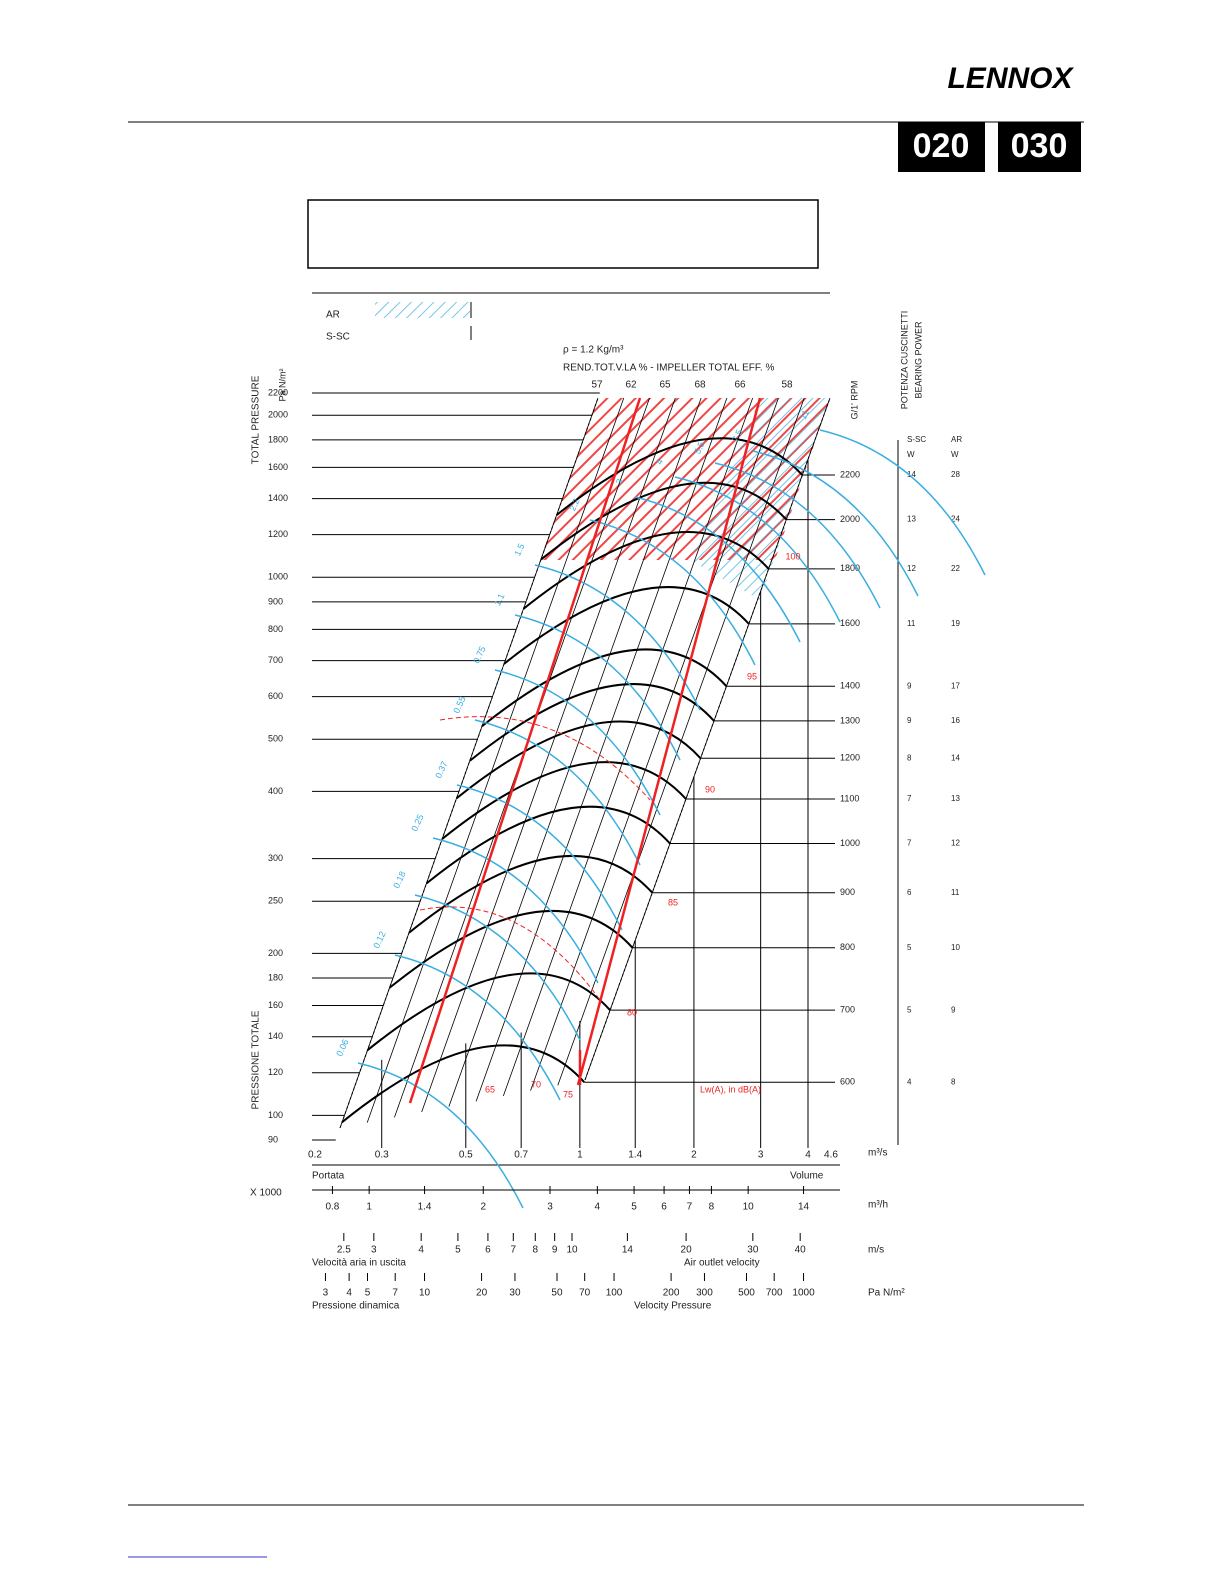  I want to click on efficiency-dash, so click(535, 858).